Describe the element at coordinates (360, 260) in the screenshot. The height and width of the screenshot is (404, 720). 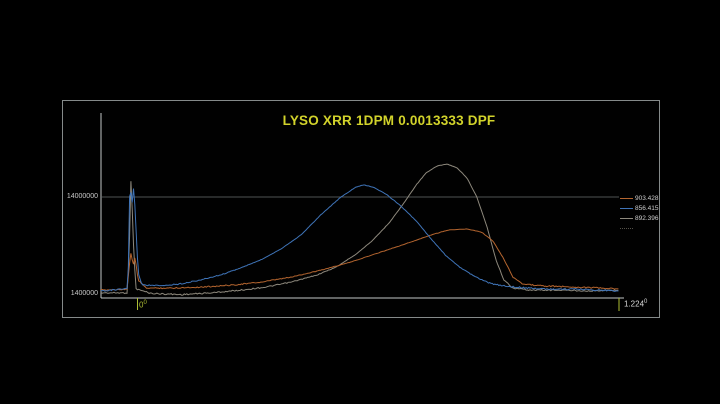
I see `curve-903.428` at that location.